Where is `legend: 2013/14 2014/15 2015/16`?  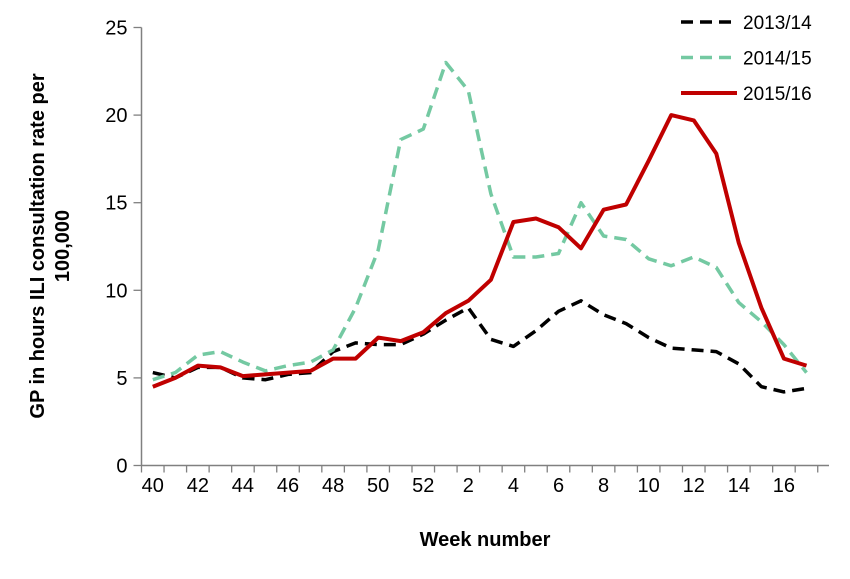
legend: 2013/14 2014/15 2015/16 is located at coordinates (746, 59).